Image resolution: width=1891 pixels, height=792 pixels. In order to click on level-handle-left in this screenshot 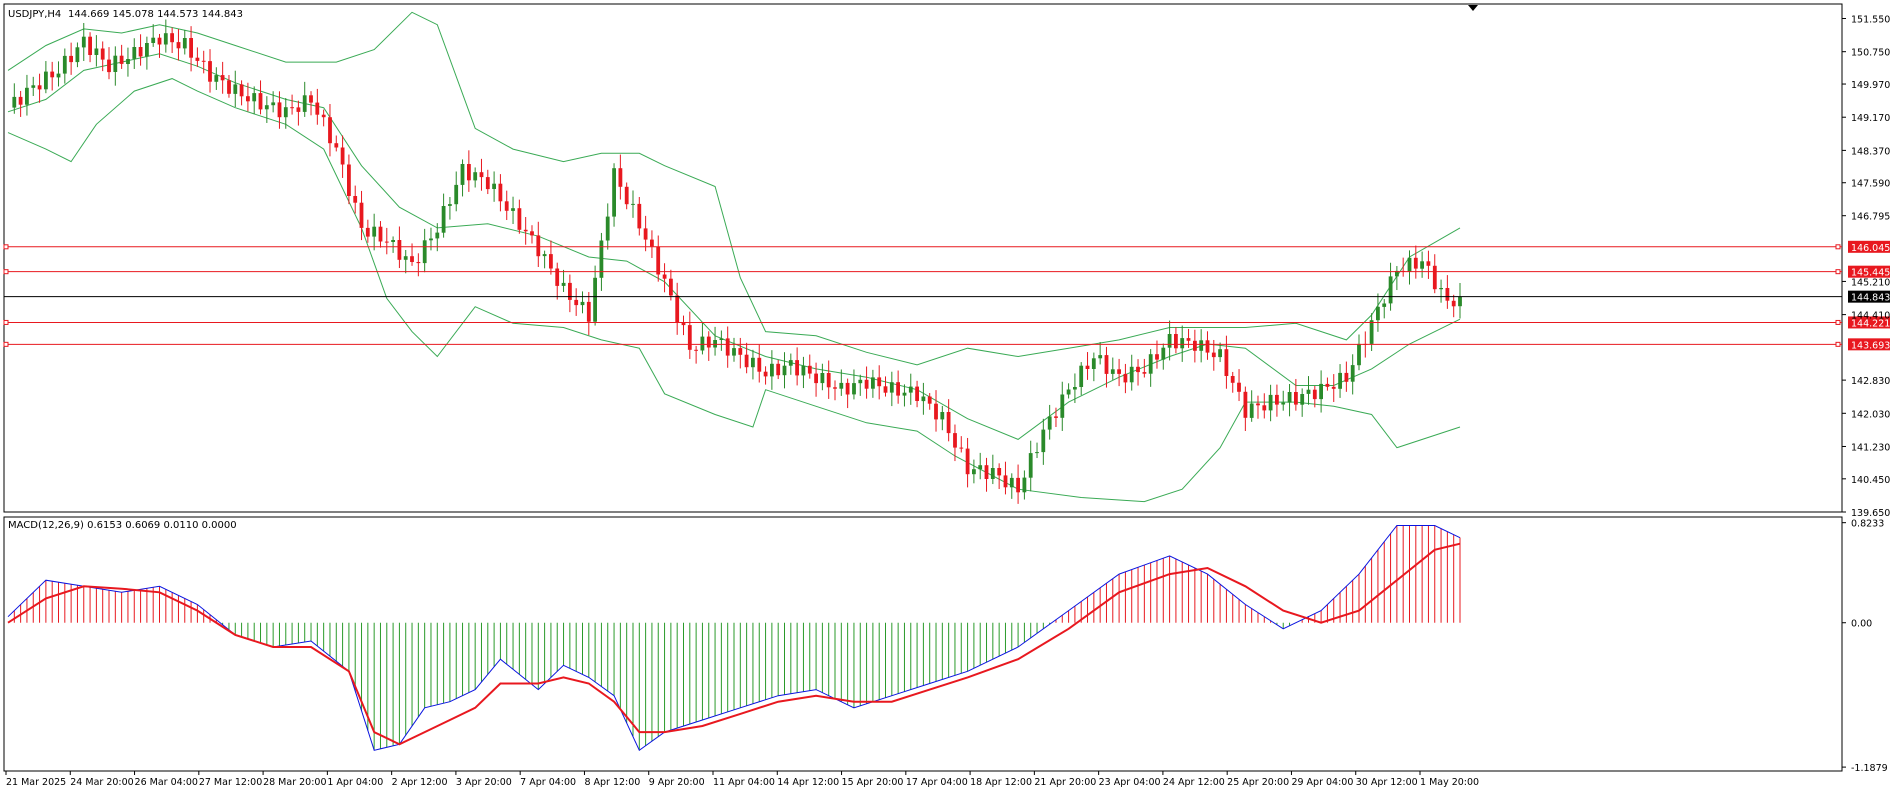, I will do `click(6, 247)`.